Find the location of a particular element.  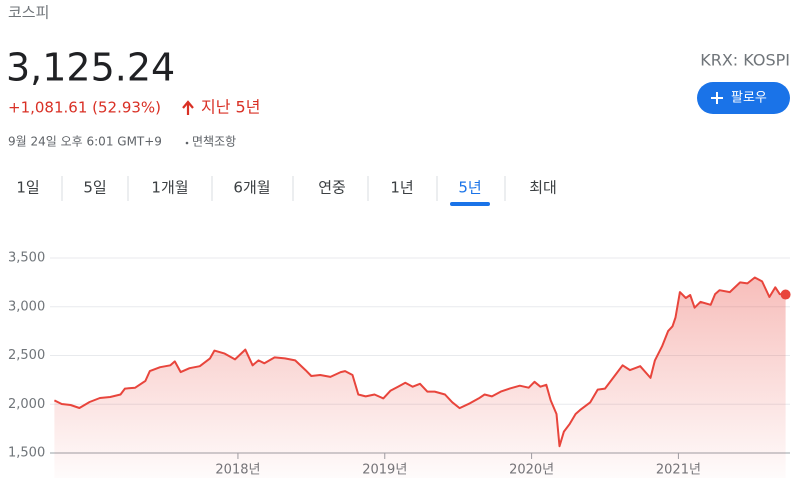

timestamp: 9월 24일 오후 6:01 GMT+9 is located at coordinates (85, 142).